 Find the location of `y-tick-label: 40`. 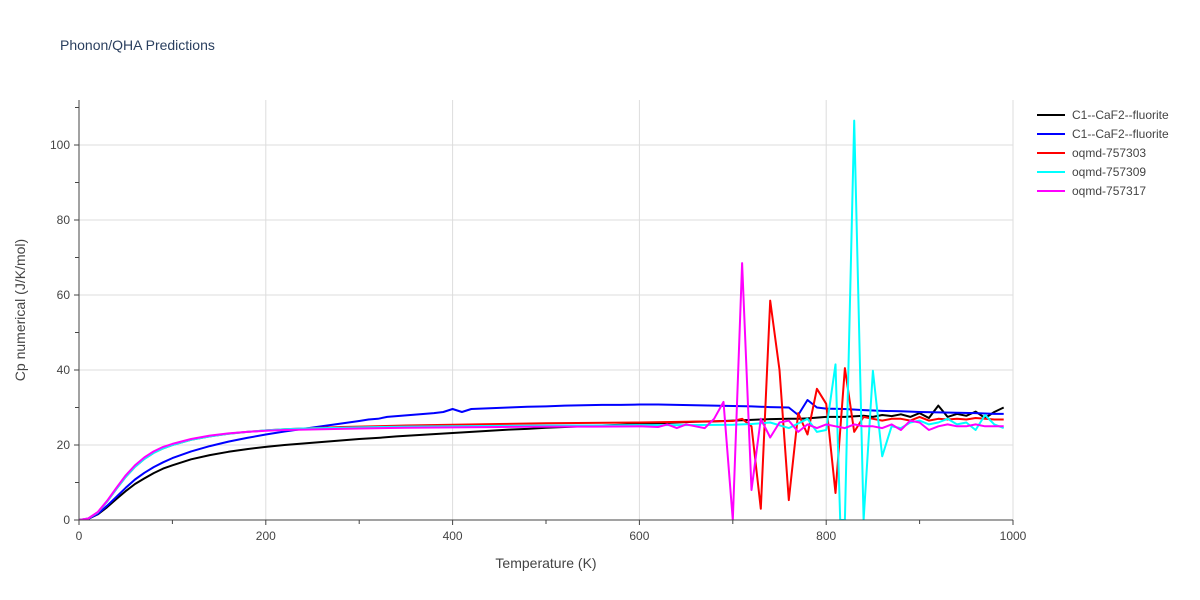

y-tick-label: 40 is located at coordinates (64, 370).